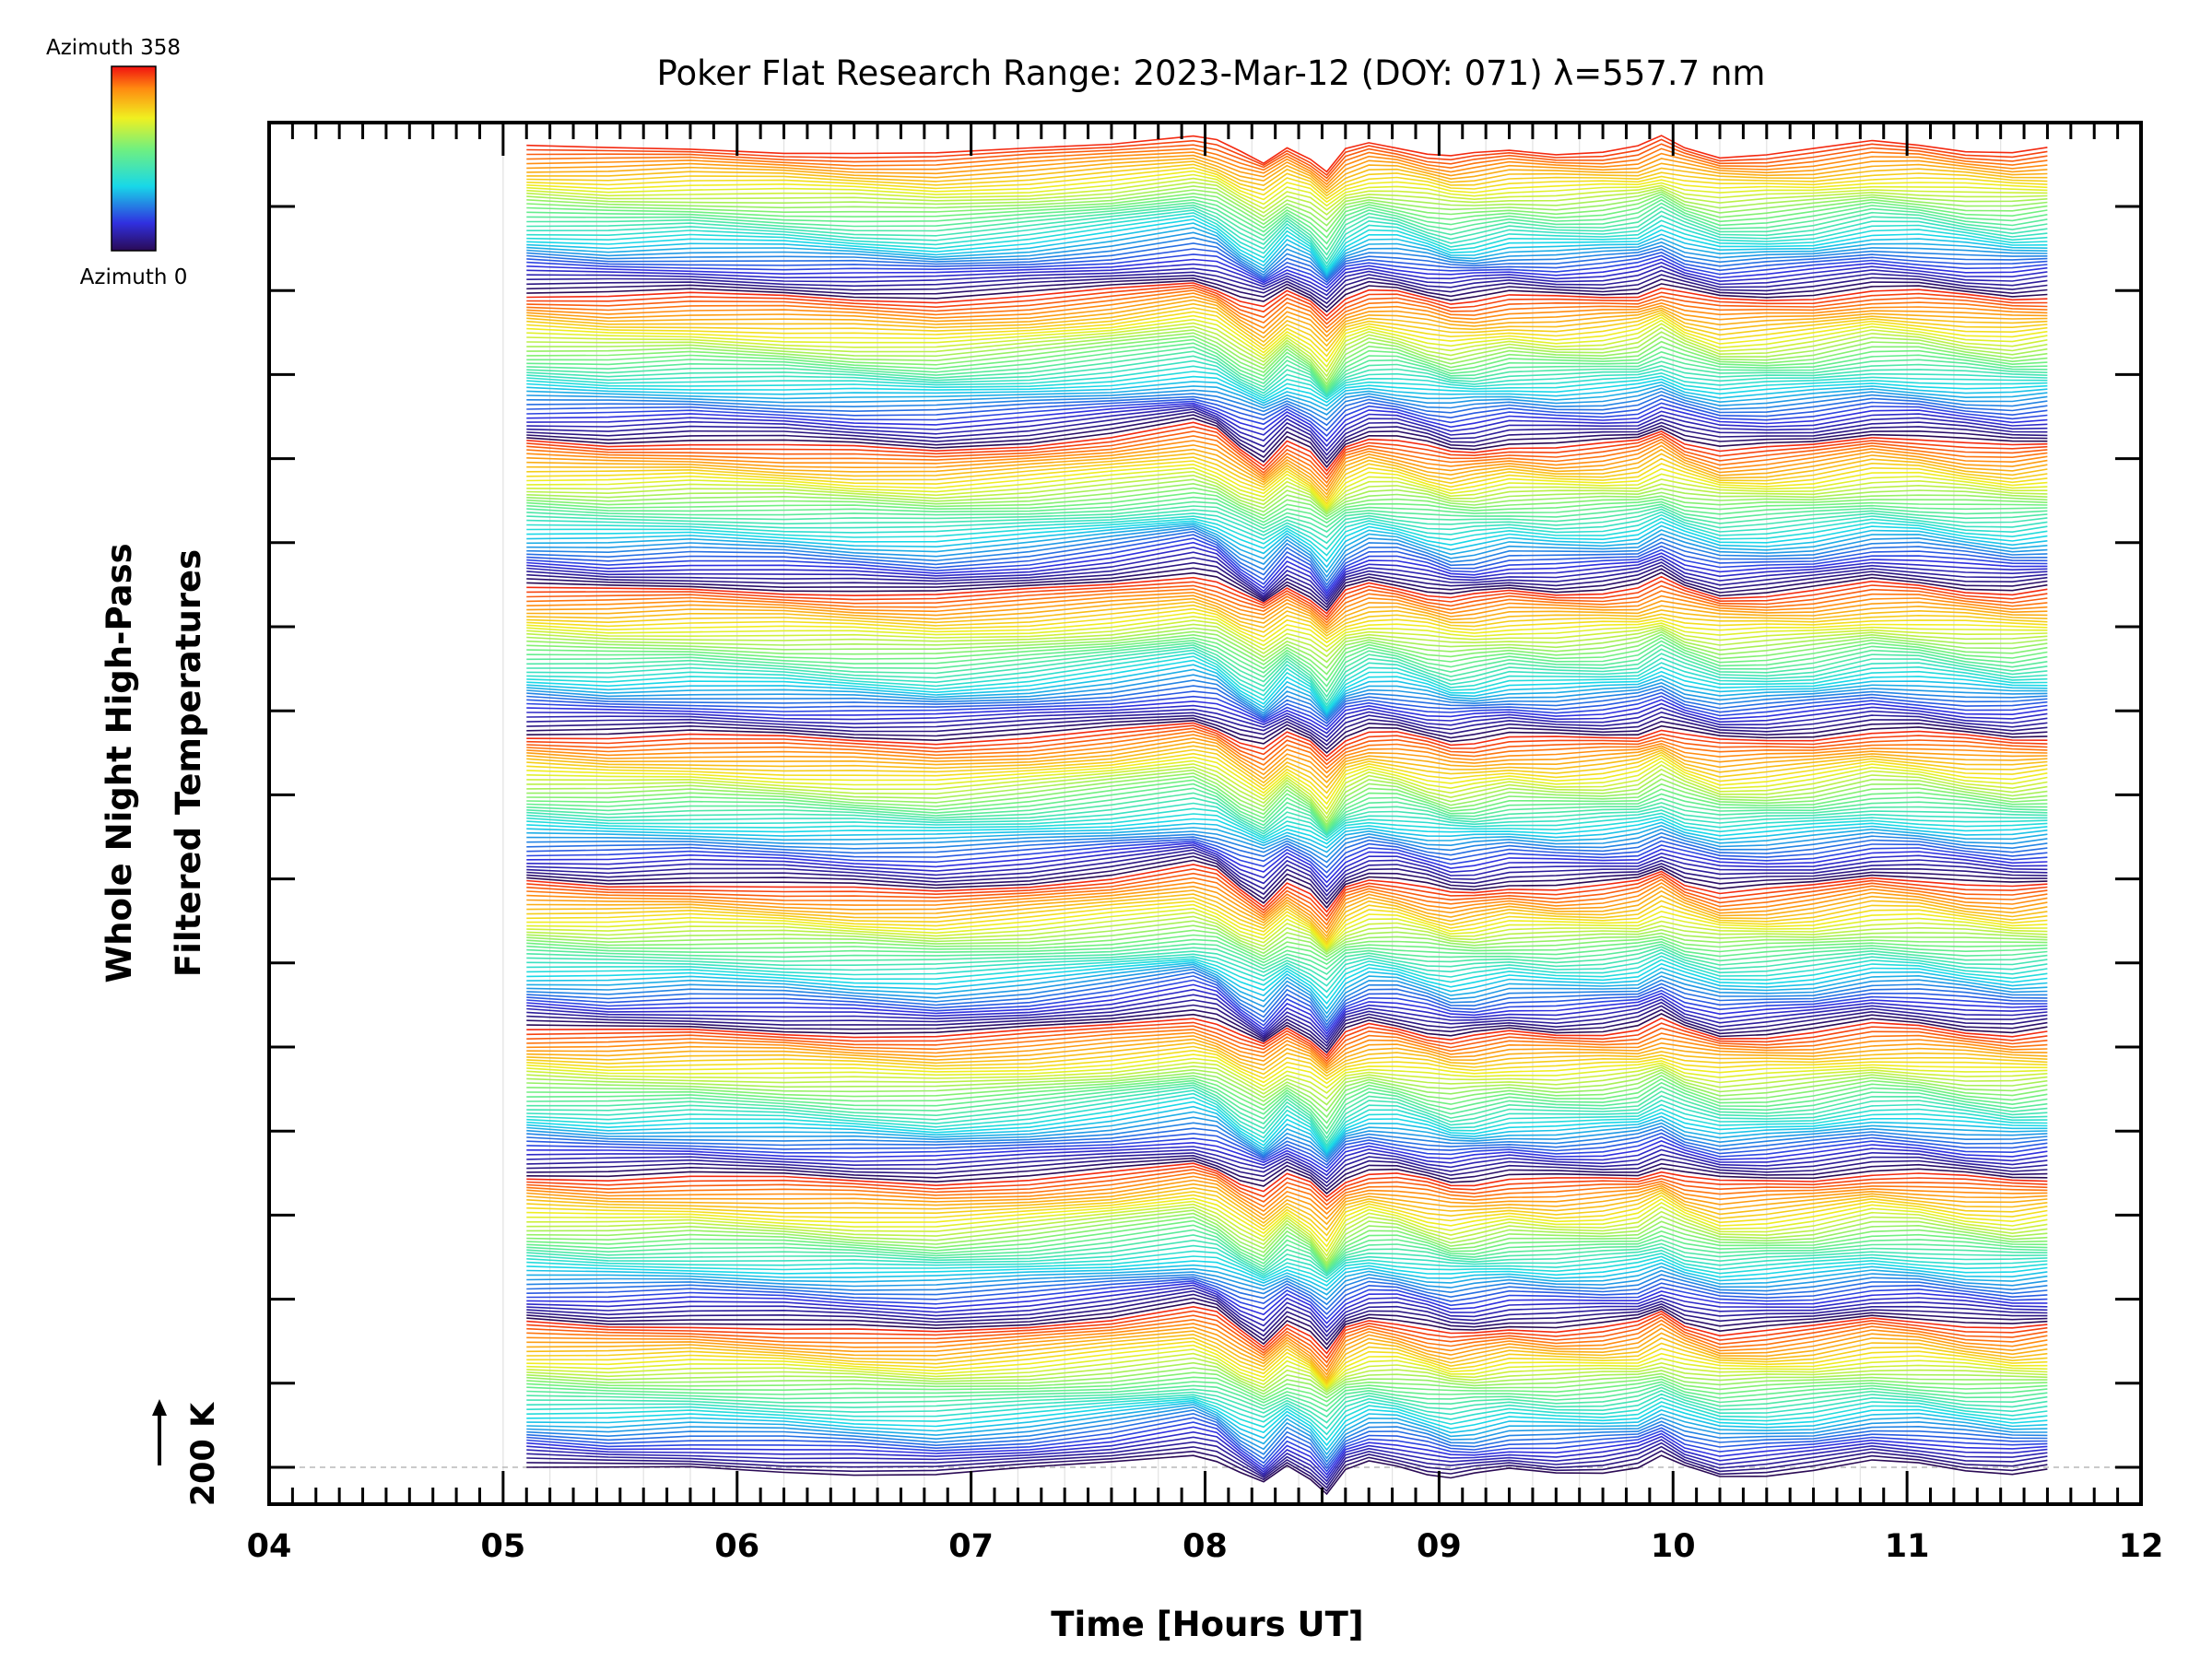 The width and height of the screenshot is (2212, 1659). I want to click on x-tick-label: 12, so click(2141, 1546).